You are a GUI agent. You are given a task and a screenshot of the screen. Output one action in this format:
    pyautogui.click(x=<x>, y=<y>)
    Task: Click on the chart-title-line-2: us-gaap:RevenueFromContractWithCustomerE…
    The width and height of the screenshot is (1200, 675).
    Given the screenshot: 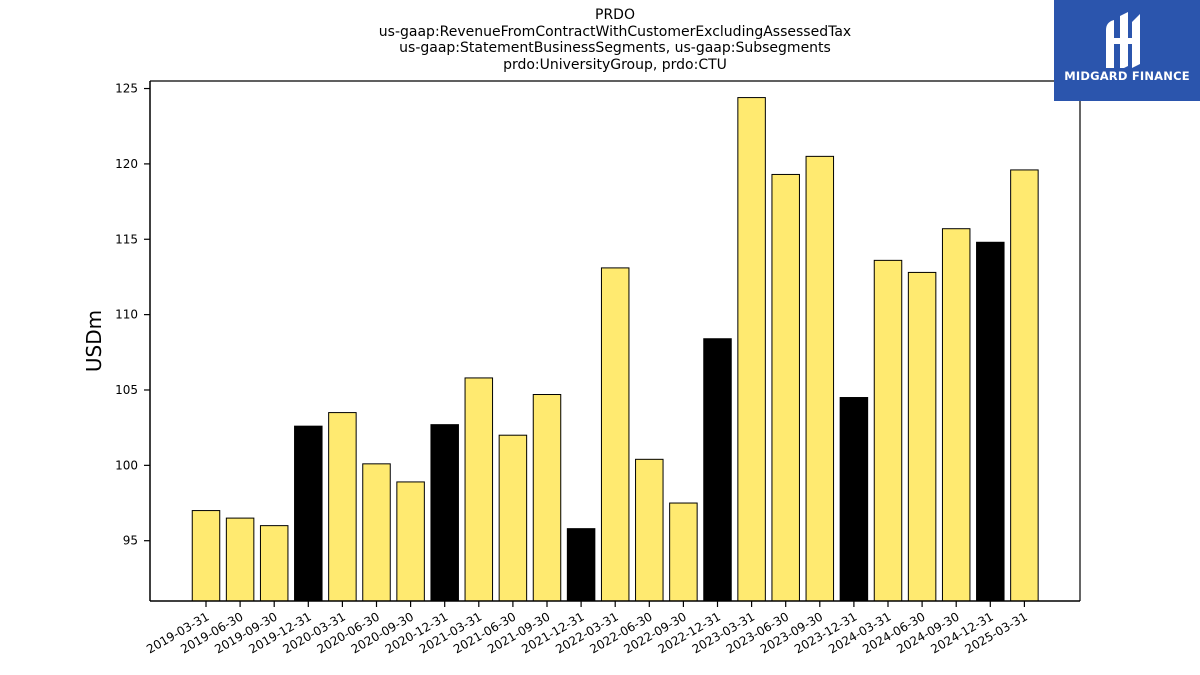 What is the action you would take?
    pyautogui.click(x=615, y=31)
    